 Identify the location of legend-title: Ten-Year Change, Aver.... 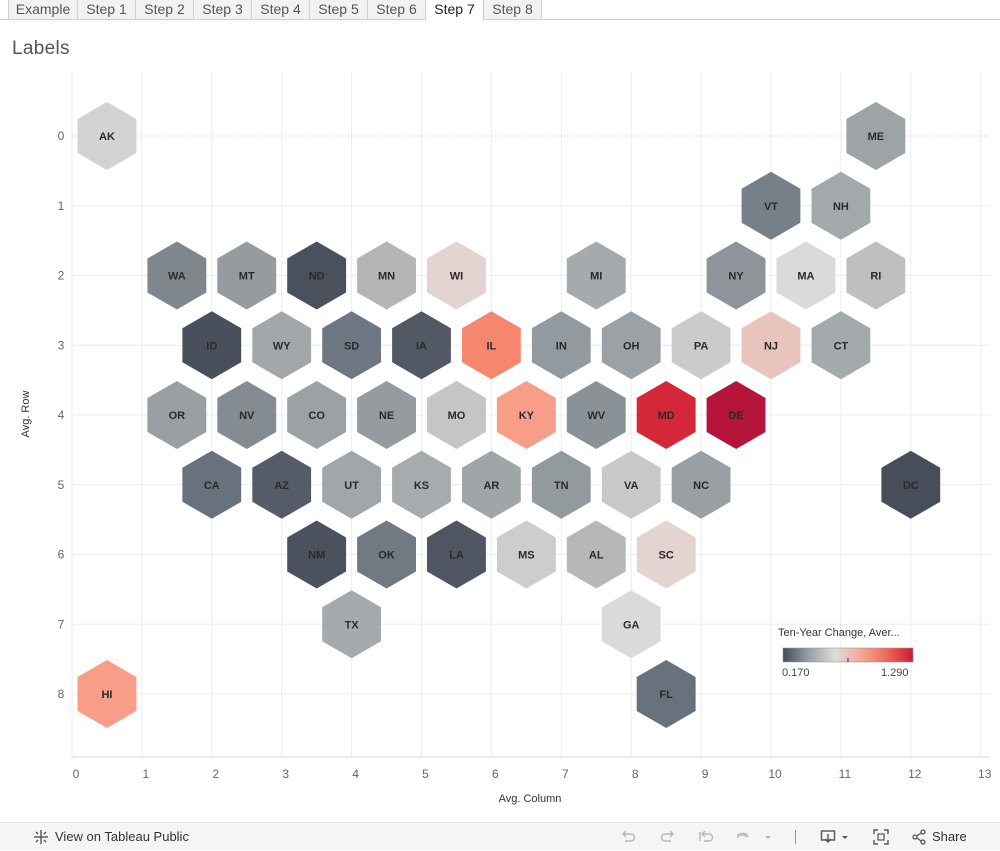
(839, 633).